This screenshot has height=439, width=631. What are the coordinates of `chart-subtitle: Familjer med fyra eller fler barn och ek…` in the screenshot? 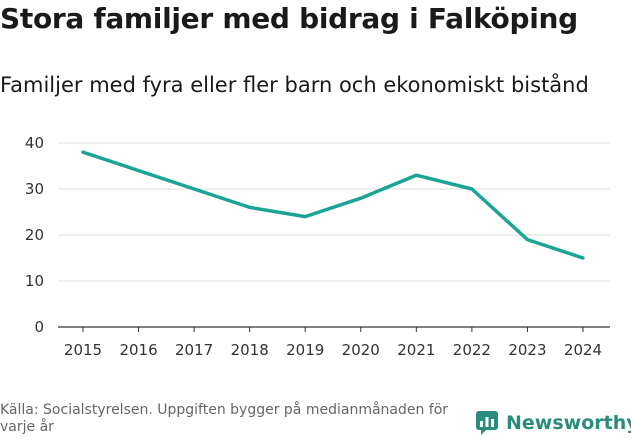 It's located at (294, 85).